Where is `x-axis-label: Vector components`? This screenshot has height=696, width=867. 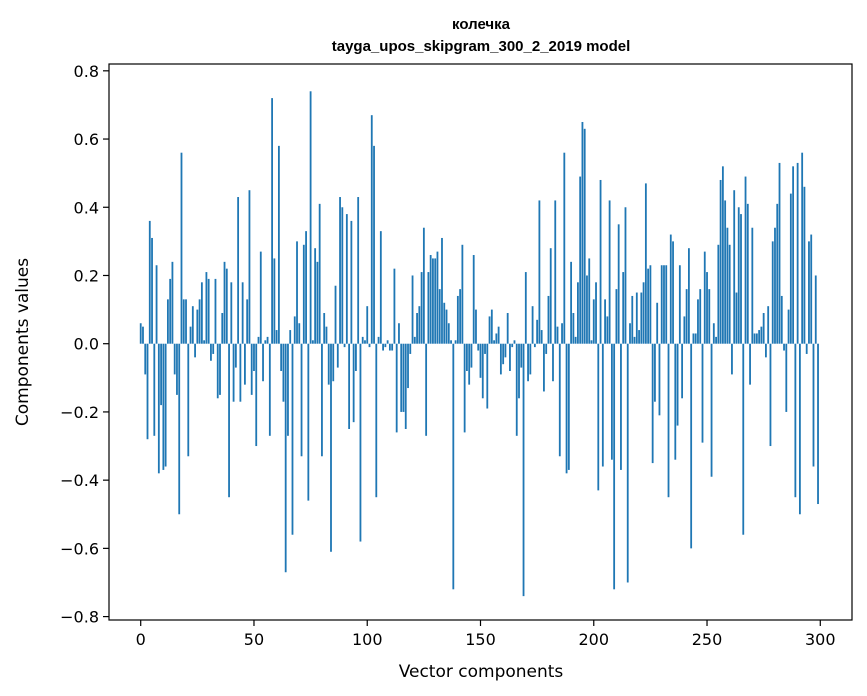
x-axis-label: Vector components is located at coordinates (481, 672).